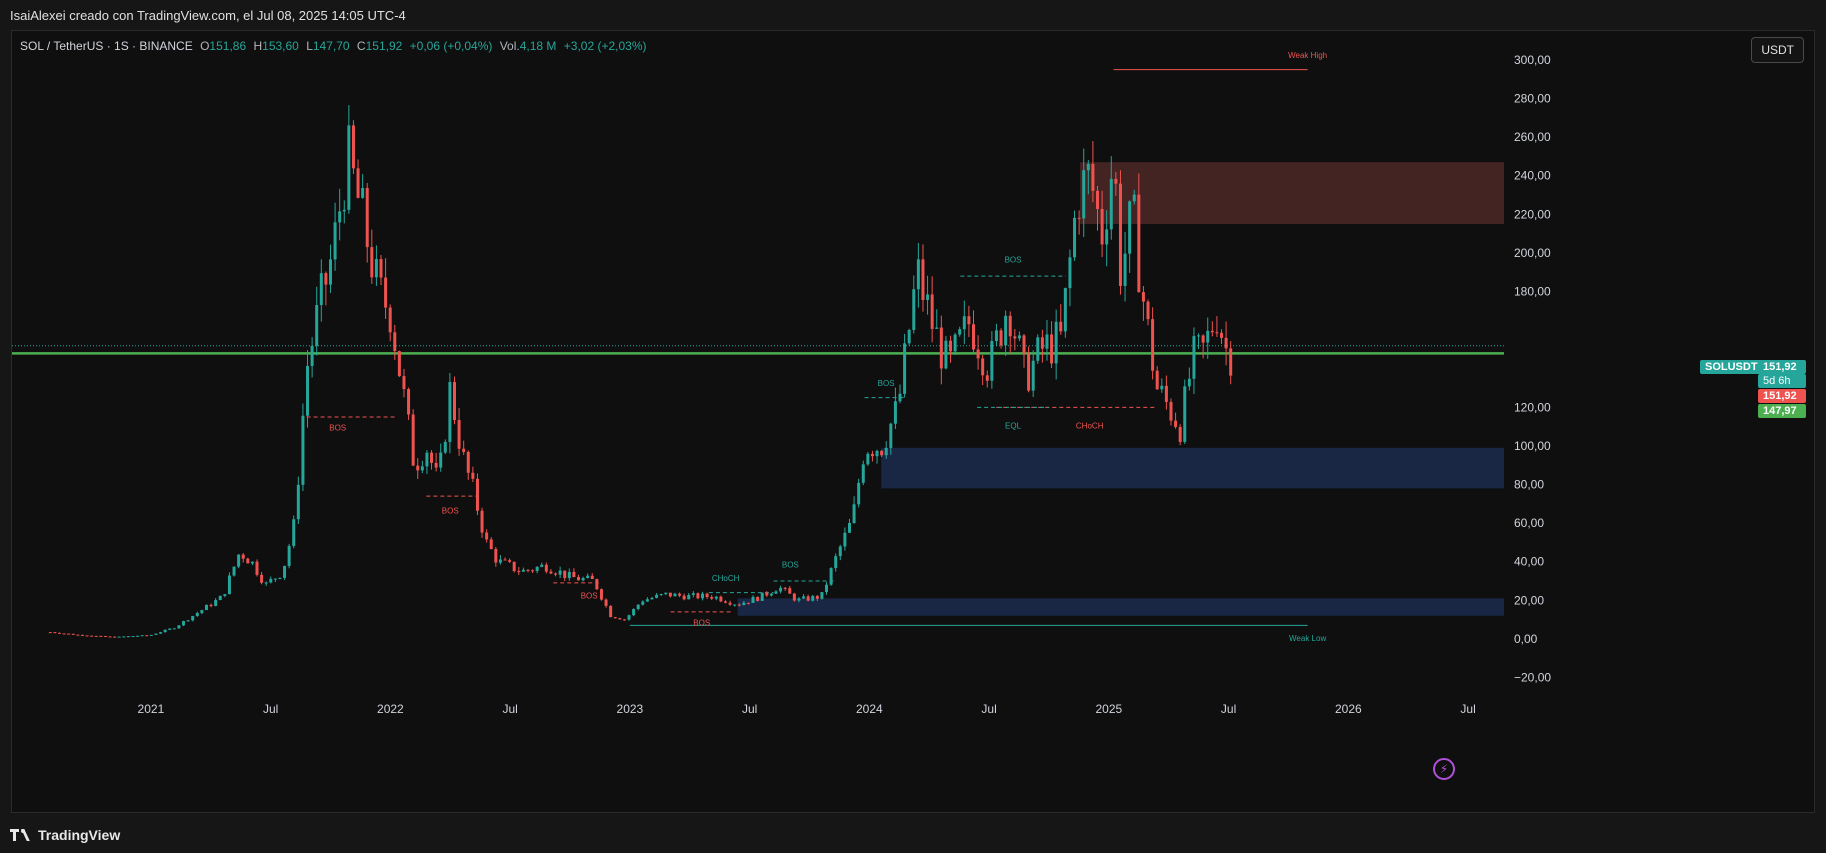 The width and height of the screenshot is (1826, 853). Describe the element at coordinates (1532, 214) in the screenshot. I see `y-tick-label: 220,00` at that location.